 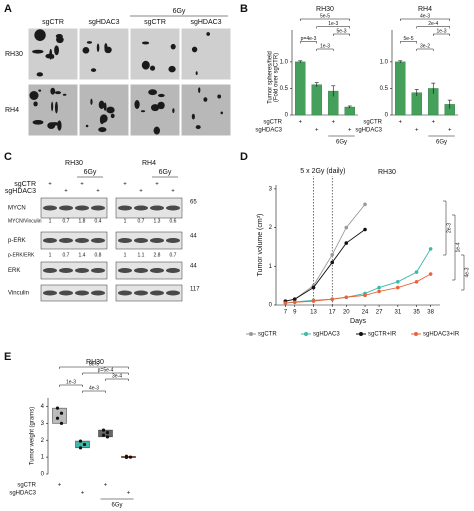 I want to click on column-label: sgHDAC3, so click(x=205, y=22).